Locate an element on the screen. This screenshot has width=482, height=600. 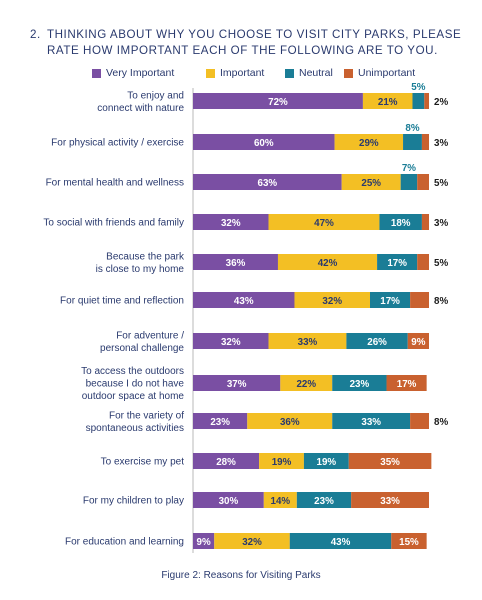
category-label-line: For physical activity / exercise is located at coordinates (117, 143).